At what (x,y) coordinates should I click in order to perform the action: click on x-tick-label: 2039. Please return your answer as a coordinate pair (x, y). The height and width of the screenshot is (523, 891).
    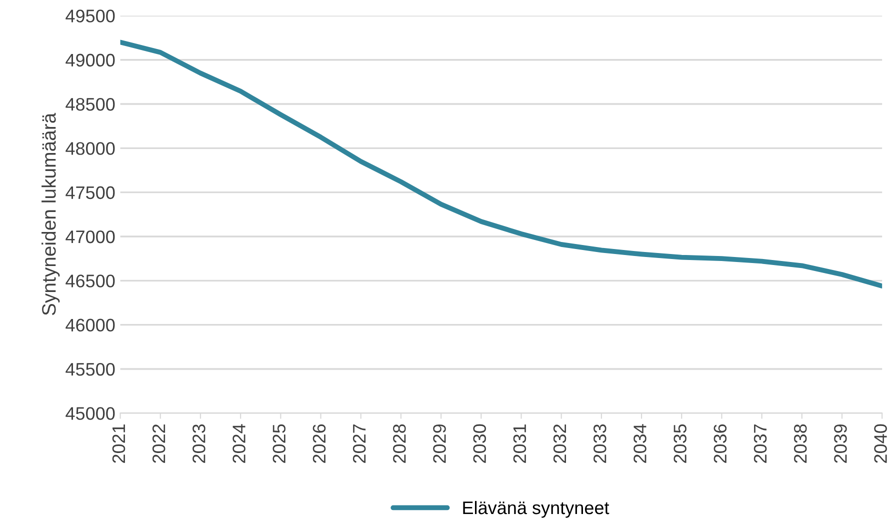
    Looking at the image, I should click on (840, 443).